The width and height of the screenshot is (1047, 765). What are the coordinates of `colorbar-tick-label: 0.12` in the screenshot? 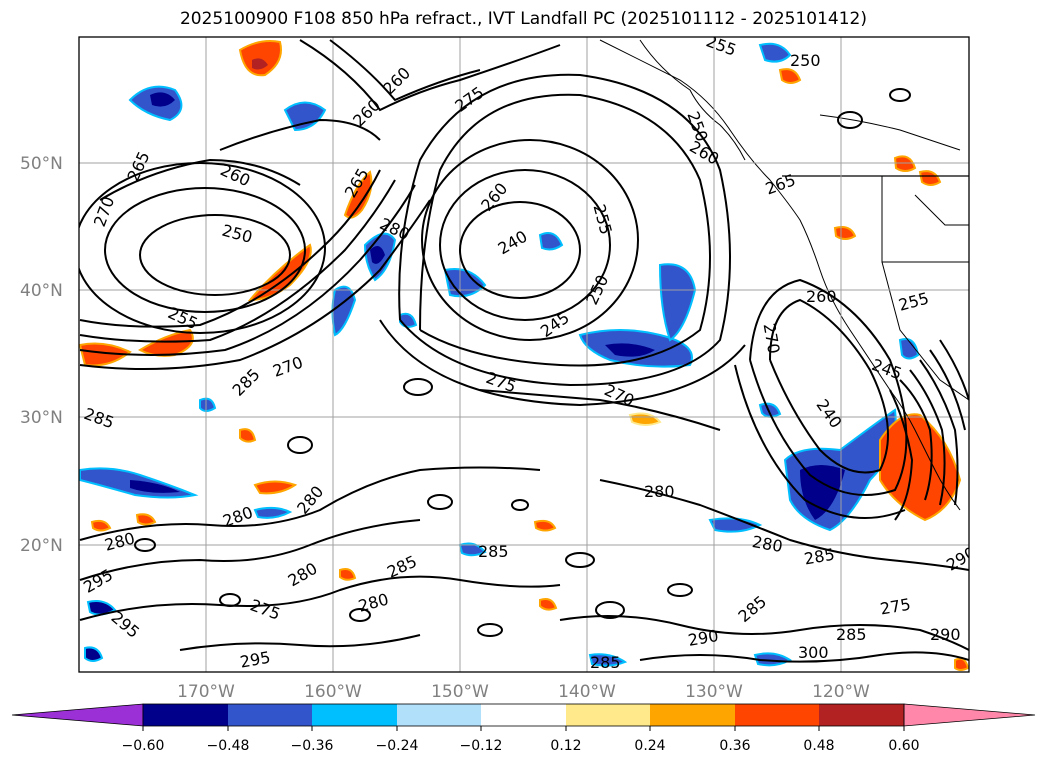 It's located at (565, 746).